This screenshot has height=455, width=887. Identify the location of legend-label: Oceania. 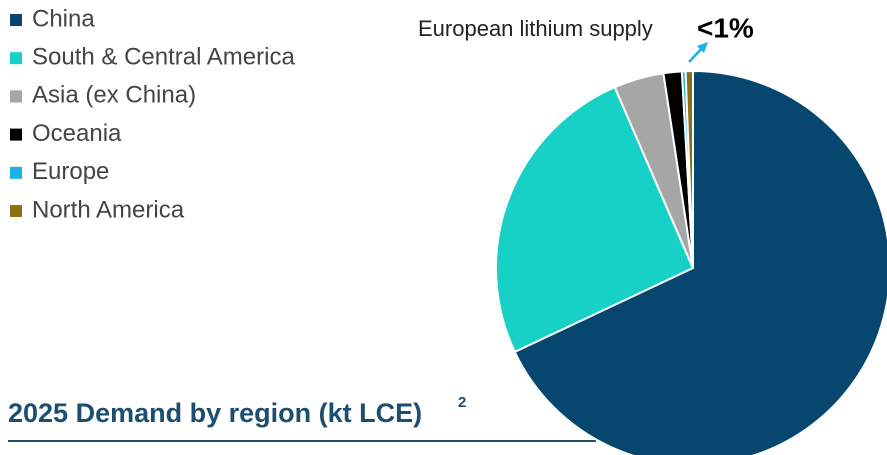
(77, 133).